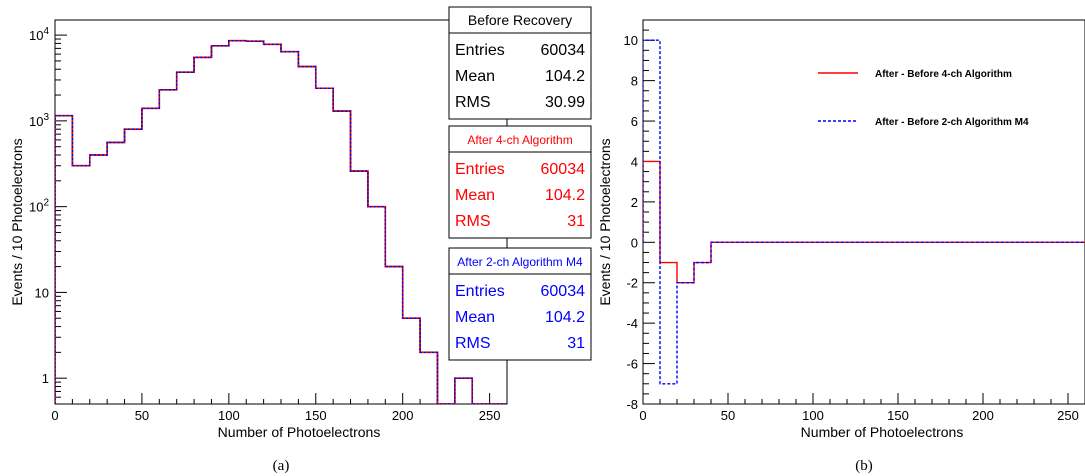  Describe the element at coordinates (632, 364) in the screenshot. I see `y-tick-label: -6` at that location.